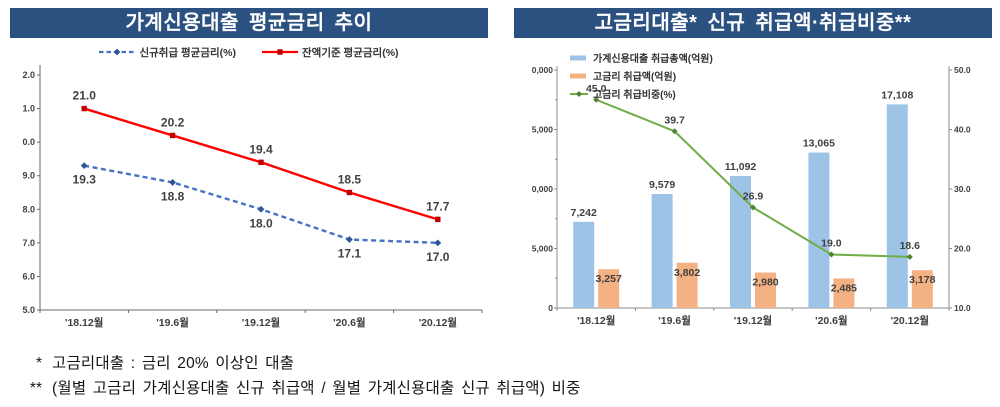  I want to click on footnote-text: 고금리대출 : 금리 20% 이상인 대출, so click(173, 363).